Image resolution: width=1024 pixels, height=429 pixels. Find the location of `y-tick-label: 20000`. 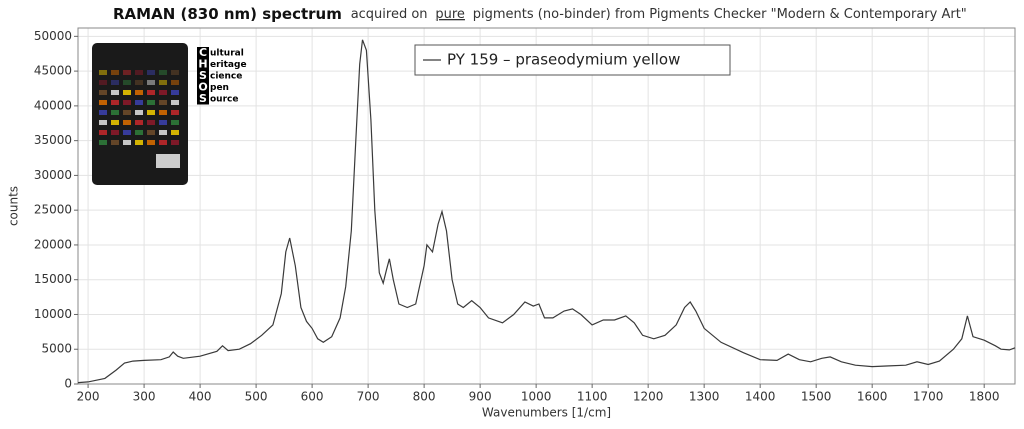

y-tick-label: 20000 is located at coordinates (53, 244).